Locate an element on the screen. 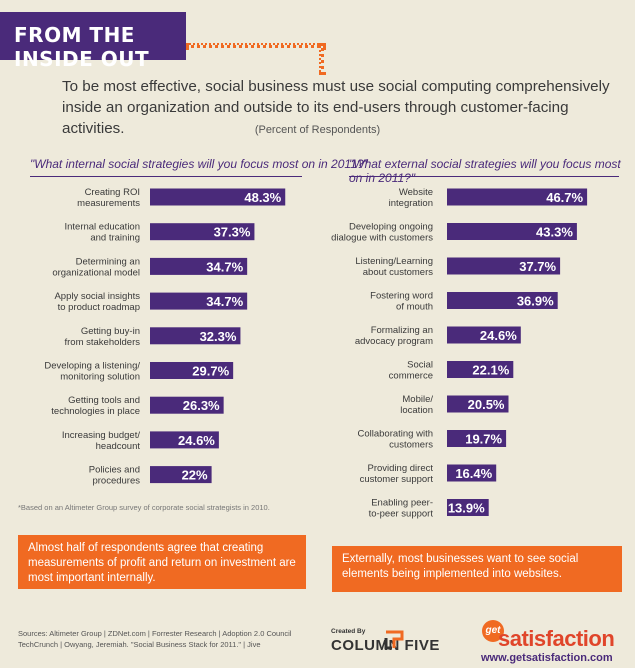  internal-value-label-1: 48.3% is located at coordinates (262, 197).